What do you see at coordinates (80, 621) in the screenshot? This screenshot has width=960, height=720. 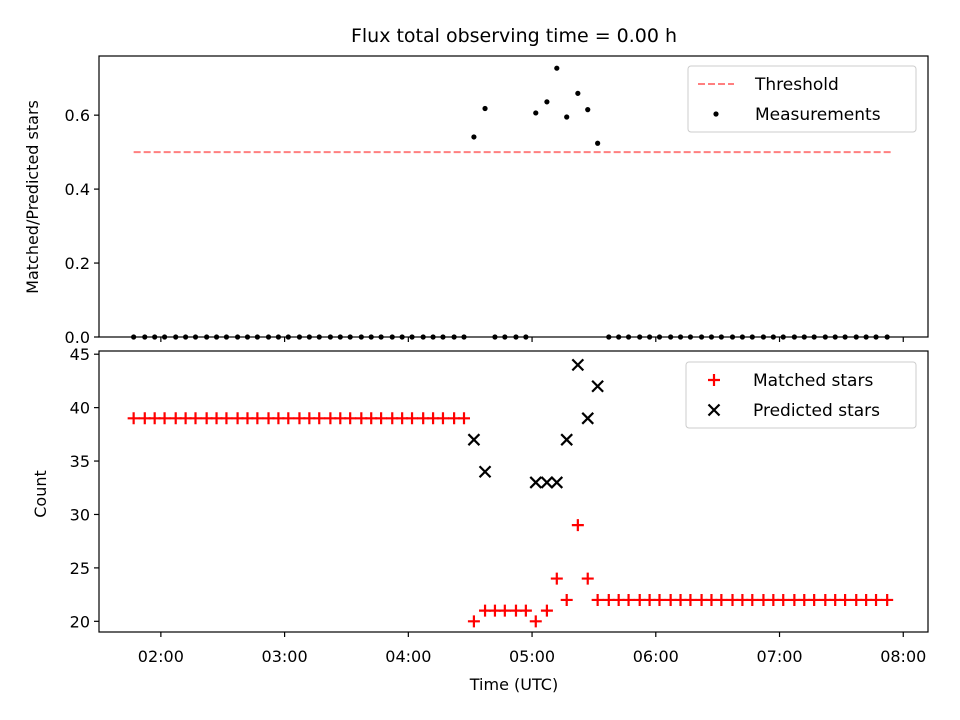 I see `y-tick-label: 20` at bounding box center [80, 621].